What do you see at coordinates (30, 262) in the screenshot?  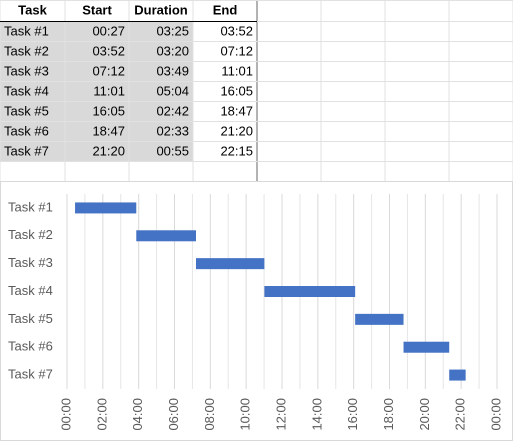 I see `y-tick-label: Task #3` at bounding box center [30, 262].